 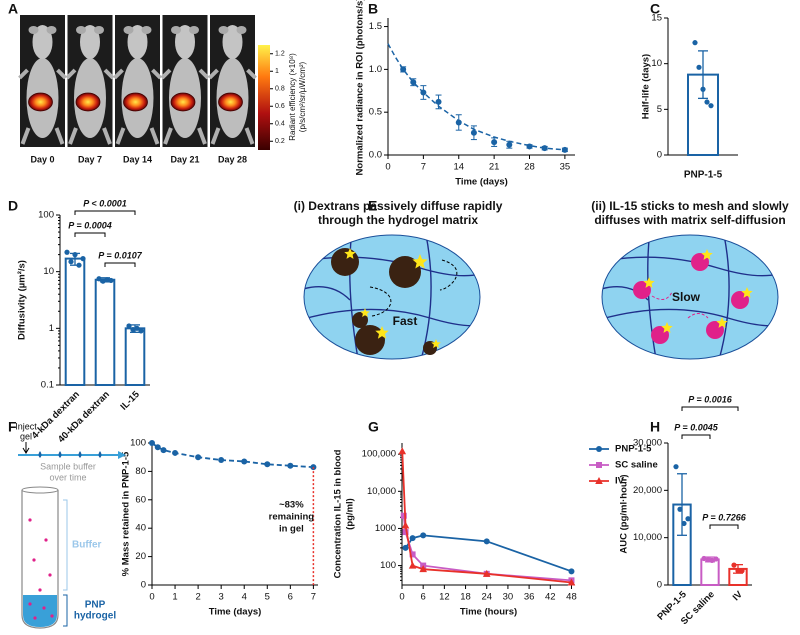 I want to click on y-tick-label: 20,000, so click(x=647, y=490).